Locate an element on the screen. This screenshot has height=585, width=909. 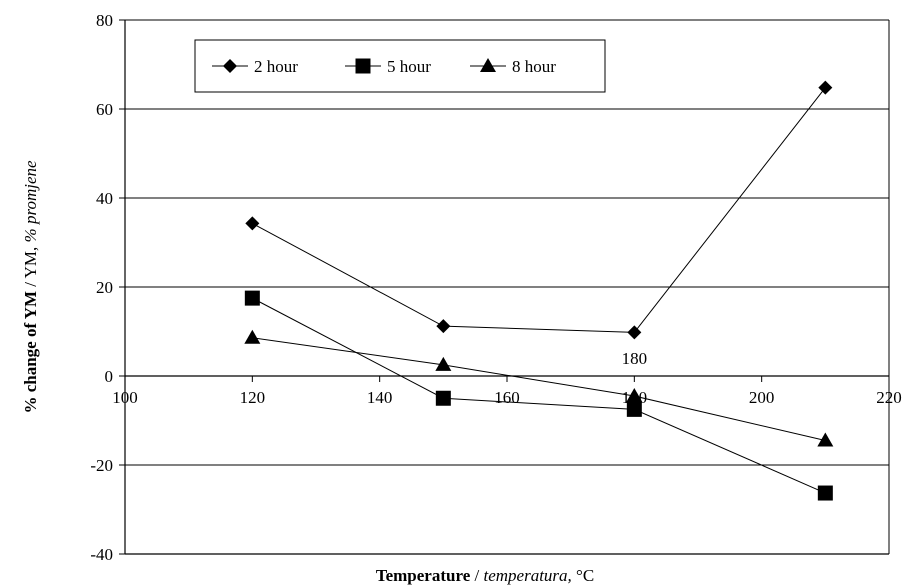
legend-item-8-hour: 8 hour is located at coordinates (513, 66).